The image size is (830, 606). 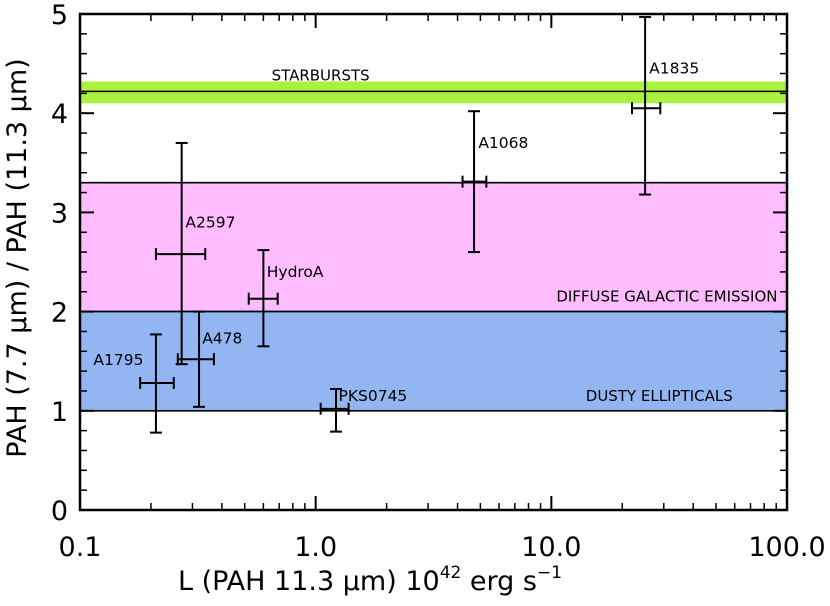 I want to click on x-axis-title-mid: erg s, so click(x=499, y=581).